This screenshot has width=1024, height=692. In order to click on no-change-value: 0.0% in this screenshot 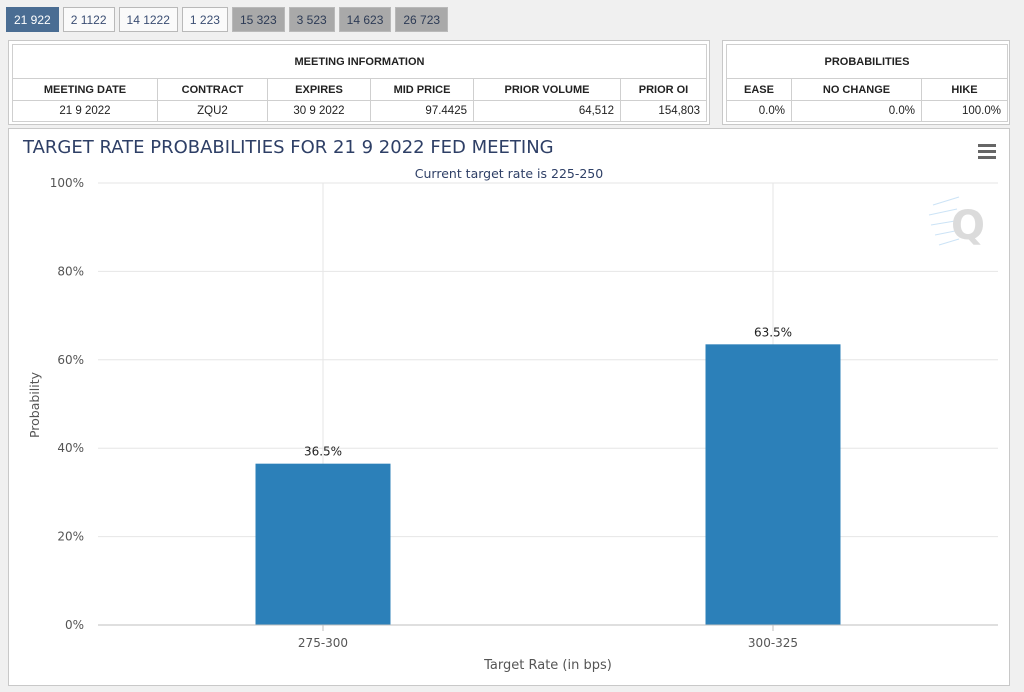, I will do `click(856, 111)`.